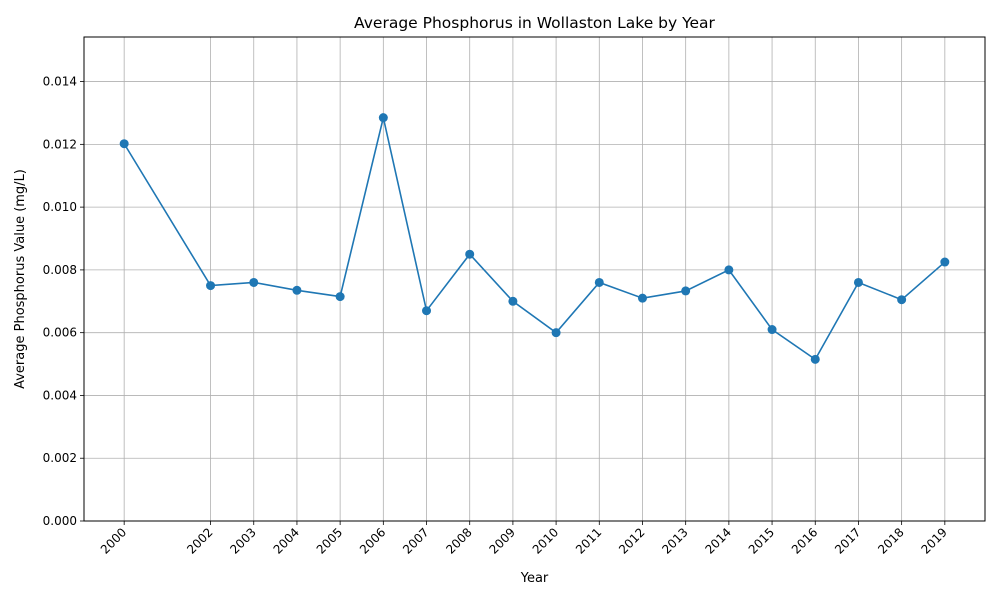 This screenshot has width=1000, height=600. I want to click on y-tick-label: 0.010, so click(60, 207).